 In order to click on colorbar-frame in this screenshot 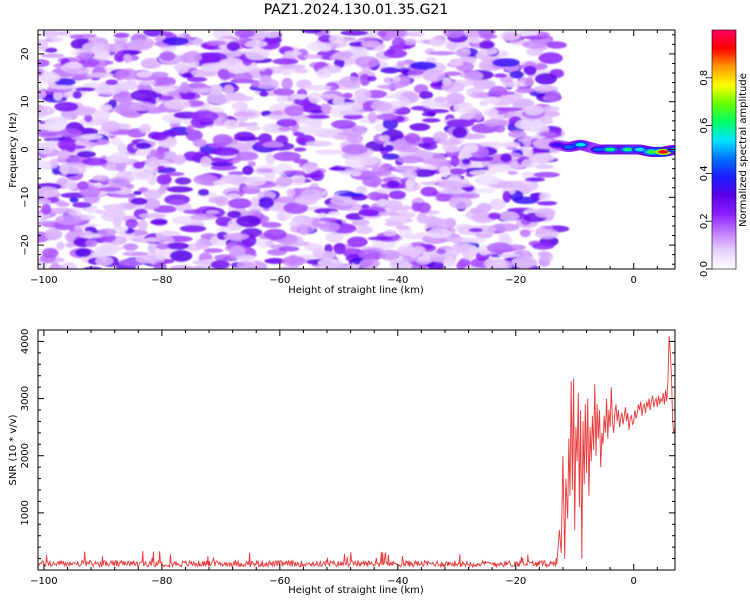, I will do `click(724, 149)`.